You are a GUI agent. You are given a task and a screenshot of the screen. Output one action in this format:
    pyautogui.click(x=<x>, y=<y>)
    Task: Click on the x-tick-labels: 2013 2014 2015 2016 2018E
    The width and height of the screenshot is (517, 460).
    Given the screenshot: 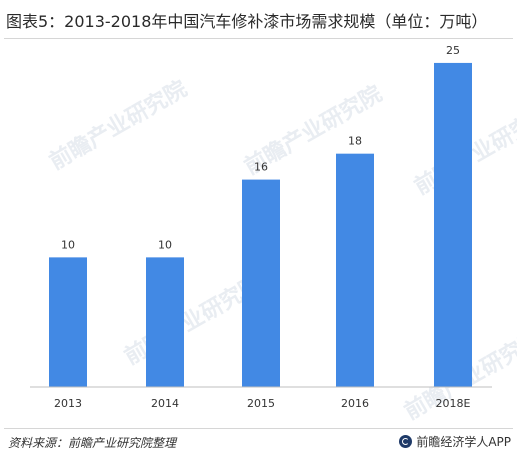 What is the action you would take?
    pyautogui.click(x=262, y=403)
    